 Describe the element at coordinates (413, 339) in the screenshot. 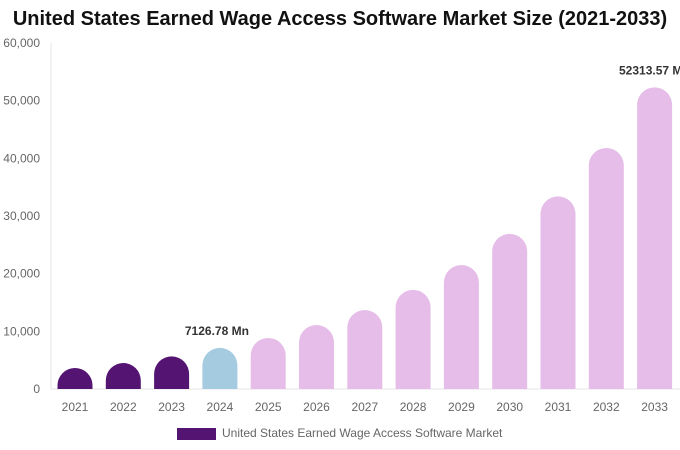

I see `bar-2028` at that location.